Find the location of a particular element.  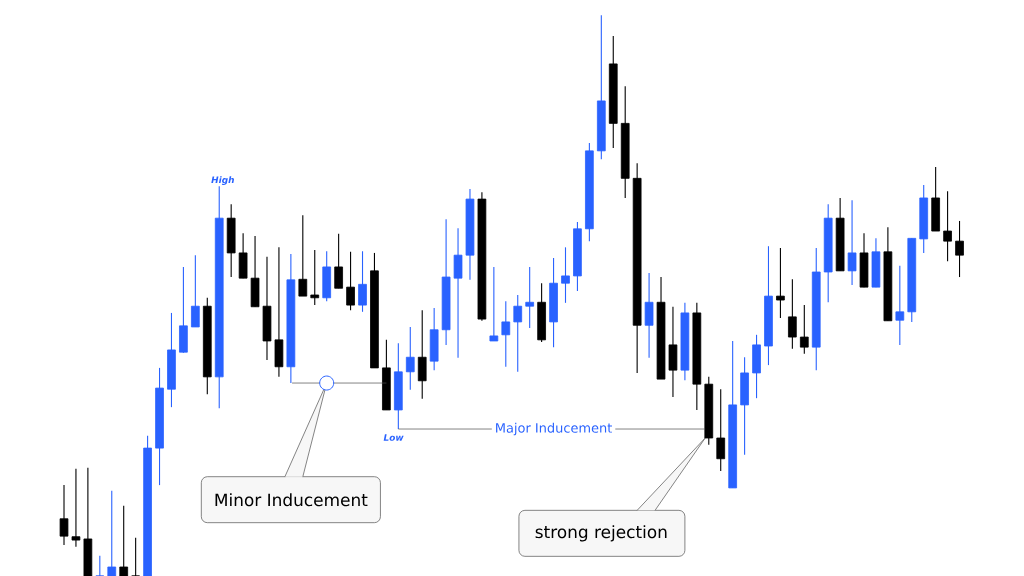

annotation: High is located at coordinates (222, 180).